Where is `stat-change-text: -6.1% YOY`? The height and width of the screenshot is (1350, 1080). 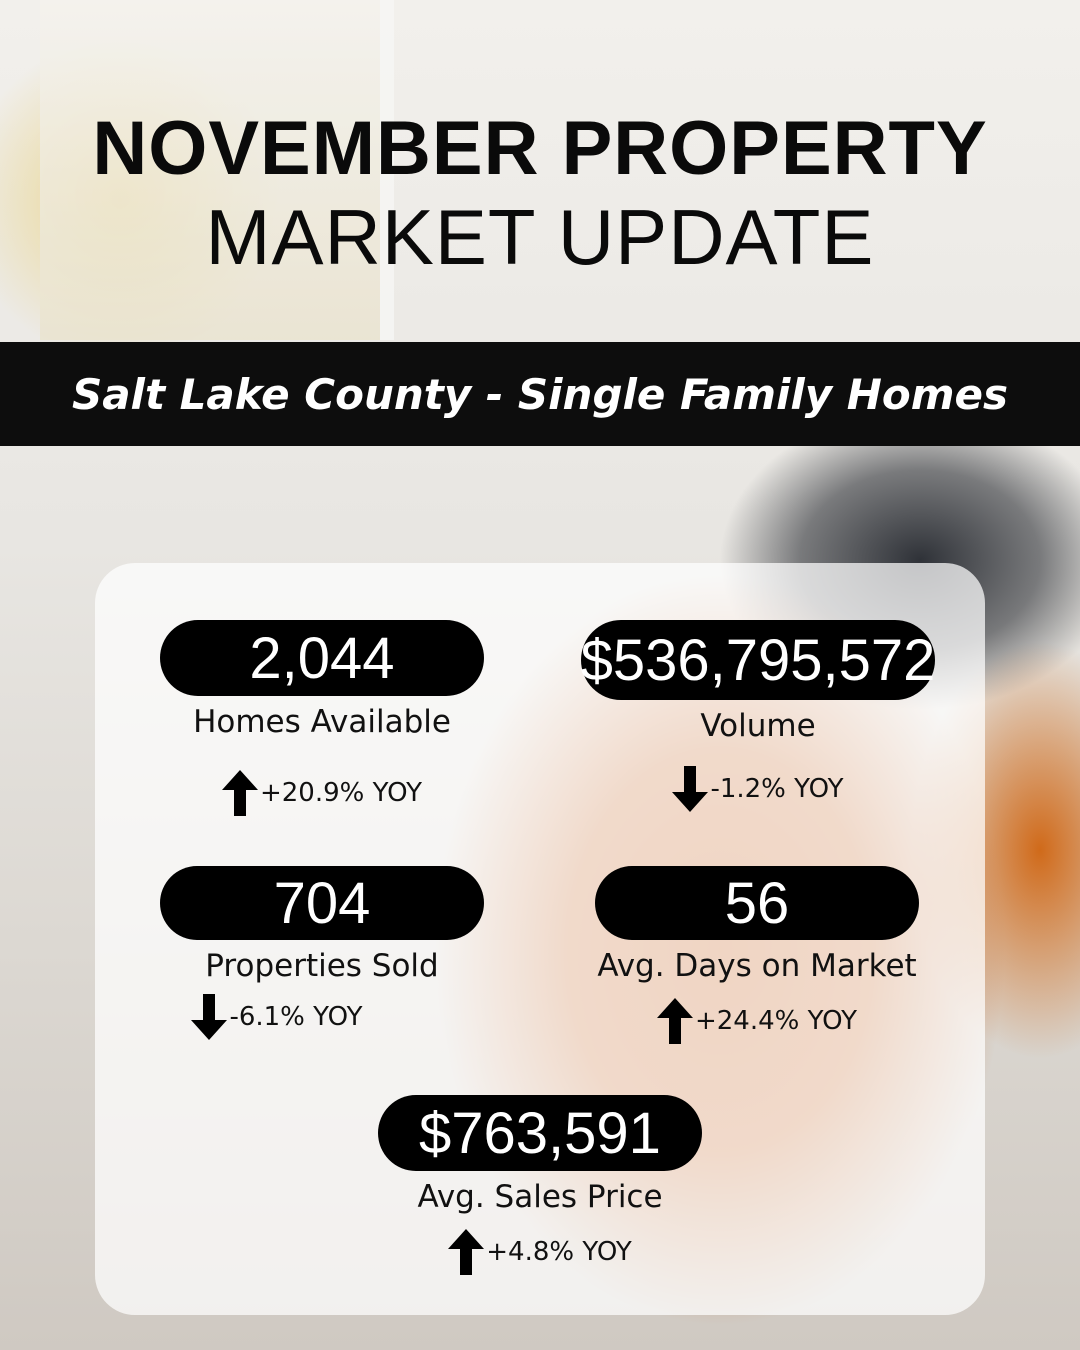
stat-change-text: -6.1% YOY is located at coordinates (296, 1017).